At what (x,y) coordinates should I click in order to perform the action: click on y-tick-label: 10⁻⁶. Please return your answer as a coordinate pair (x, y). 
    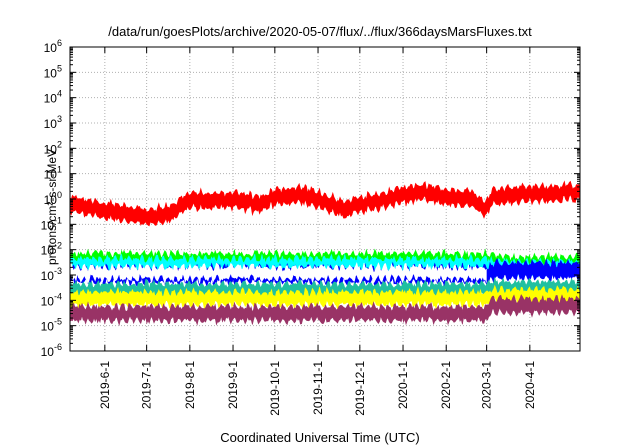
    Looking at the image, I should click on (51, 350).